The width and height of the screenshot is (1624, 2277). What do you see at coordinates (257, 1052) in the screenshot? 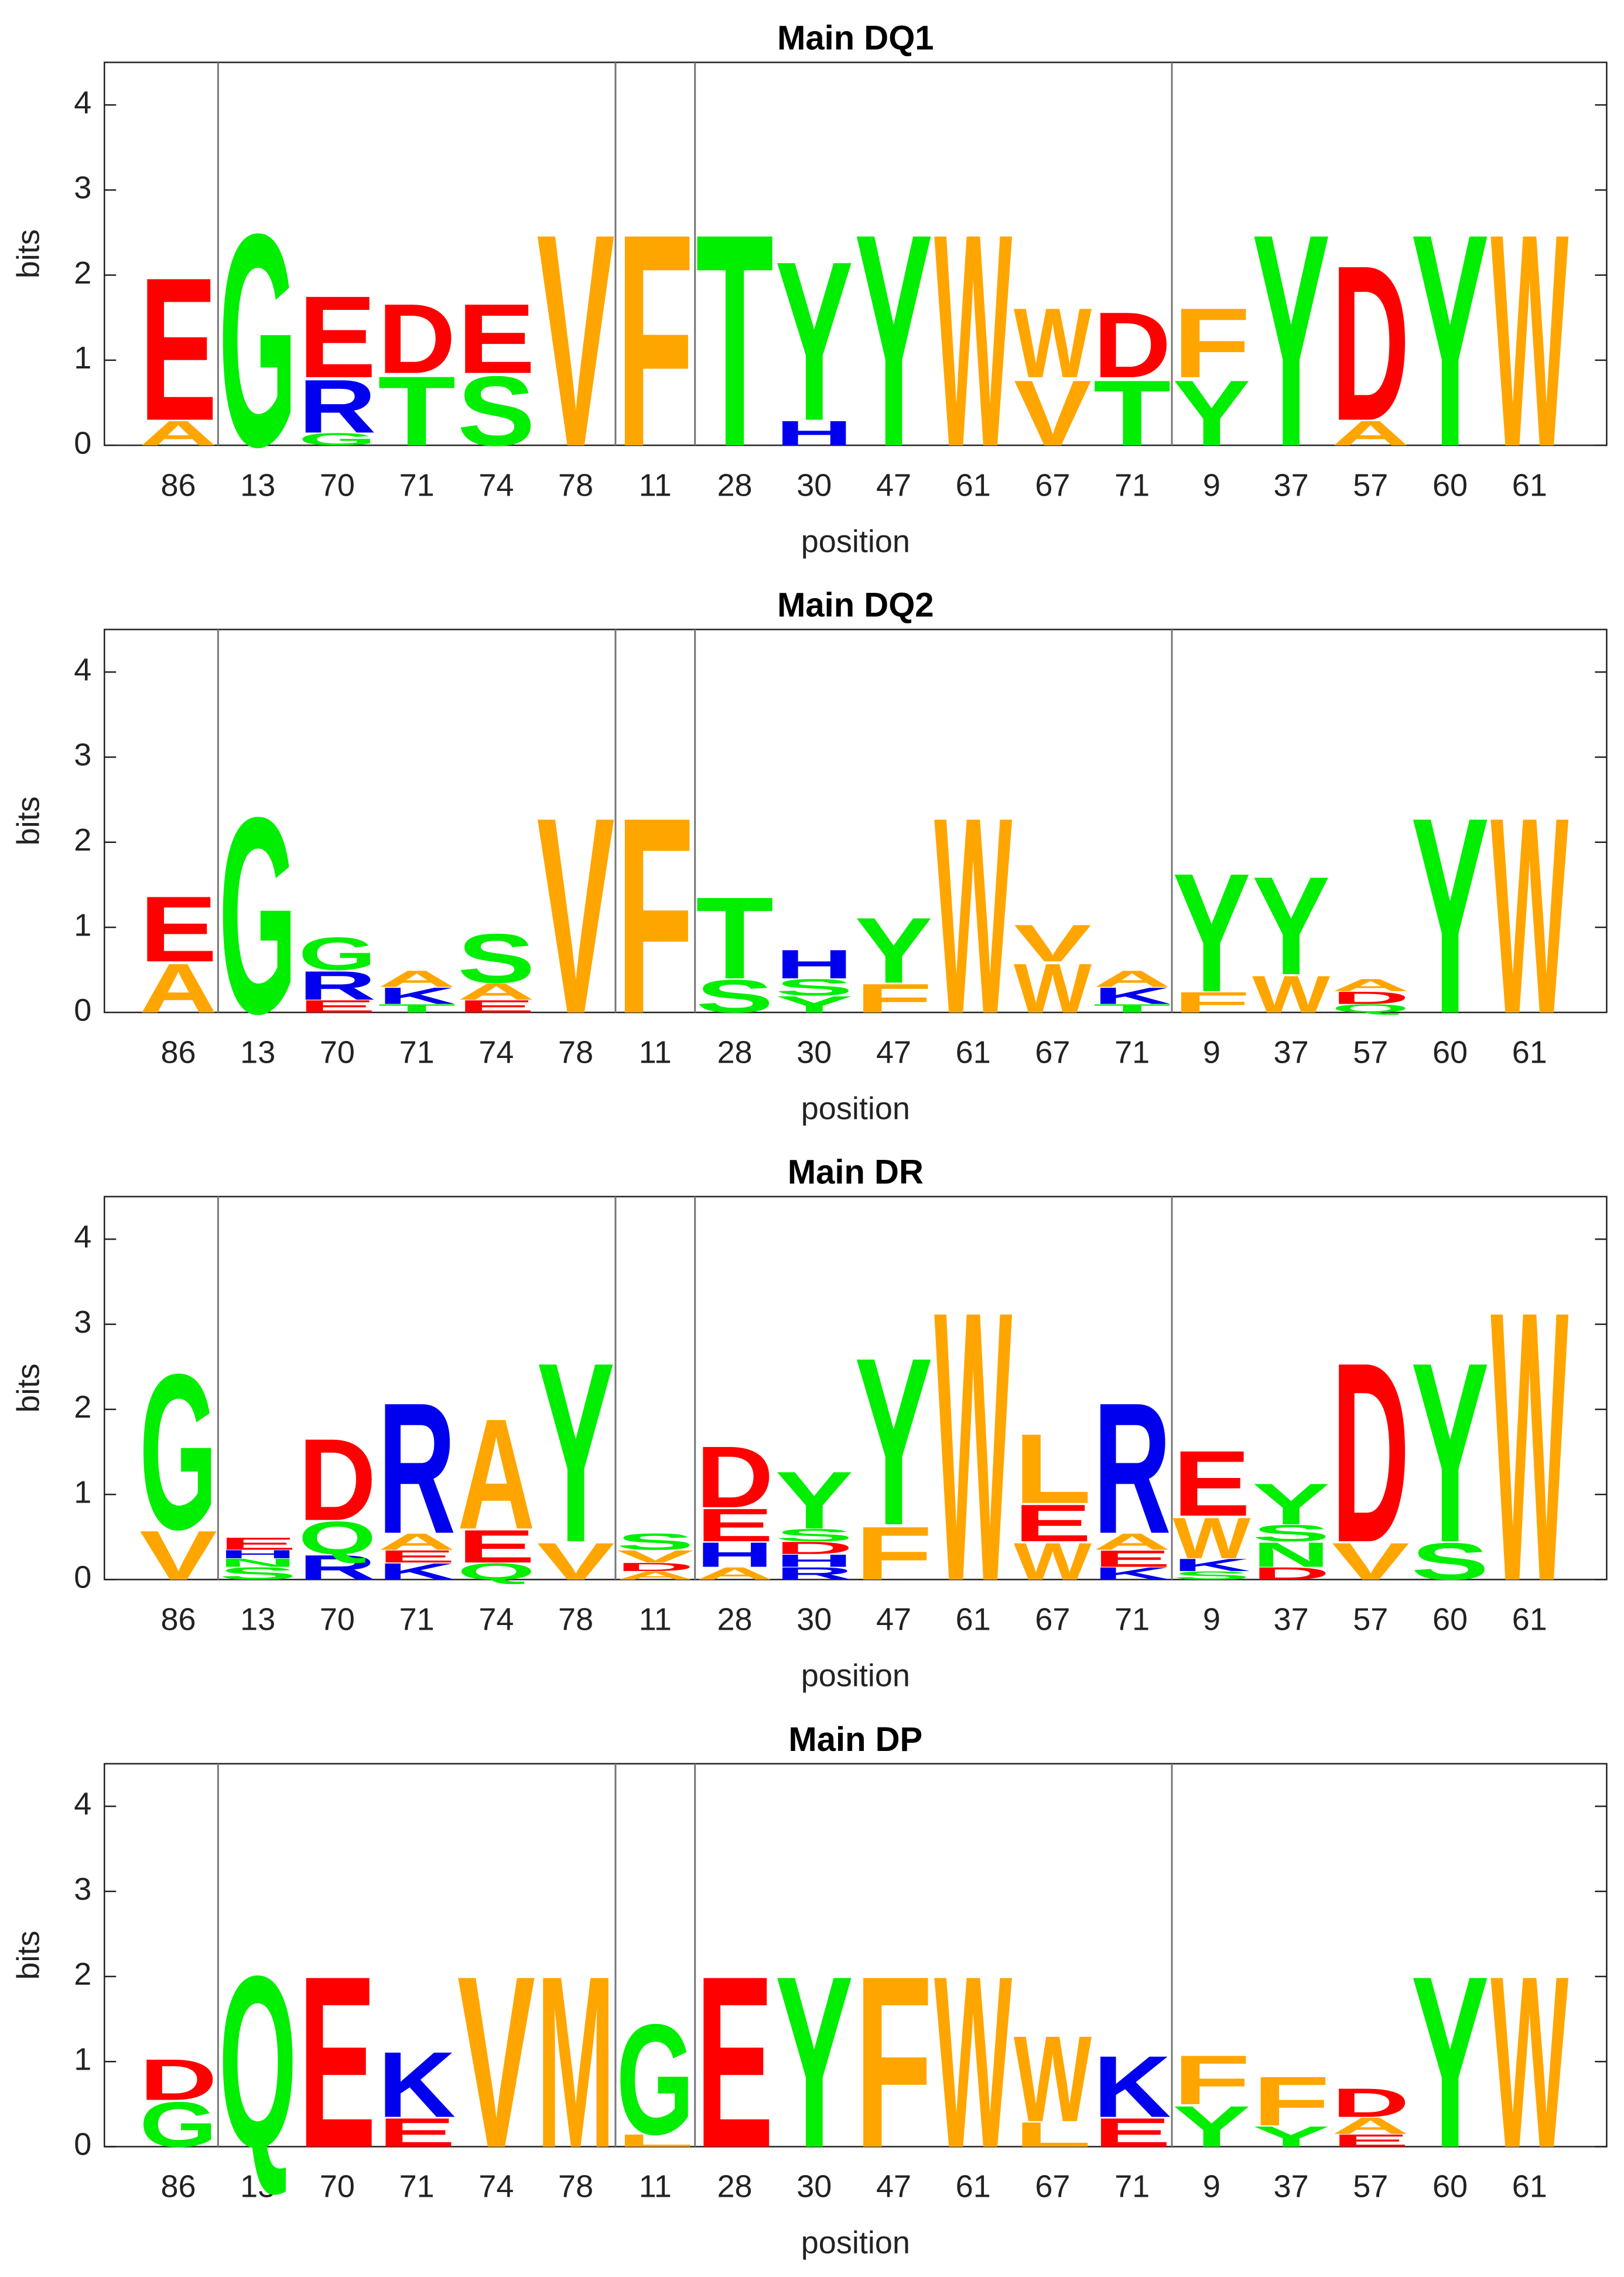
I see `x-tick-label: 13` at bounding box center [257, 1052].